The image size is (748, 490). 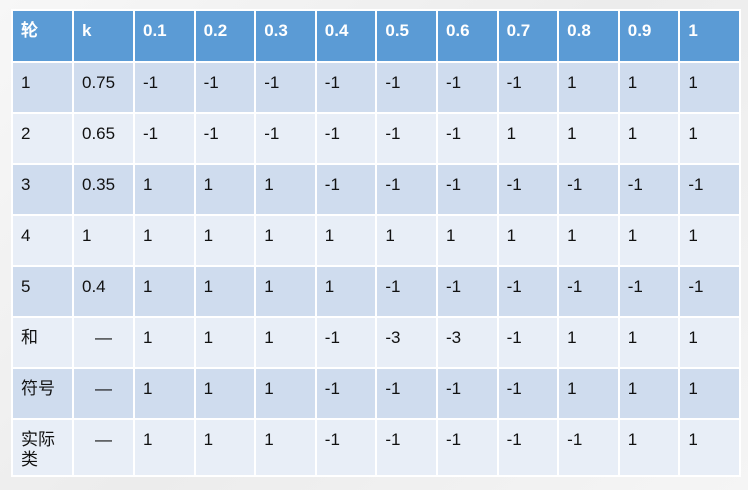 What do you see at coordinates (103, 138) in the screenshot?
I see `table-cell: 0.65` at bounding box center [103, 138].